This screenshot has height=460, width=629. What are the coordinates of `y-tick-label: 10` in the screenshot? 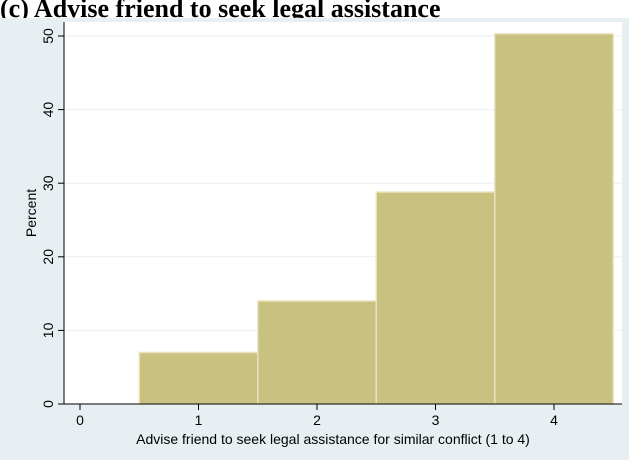 It's located at (48, 330).